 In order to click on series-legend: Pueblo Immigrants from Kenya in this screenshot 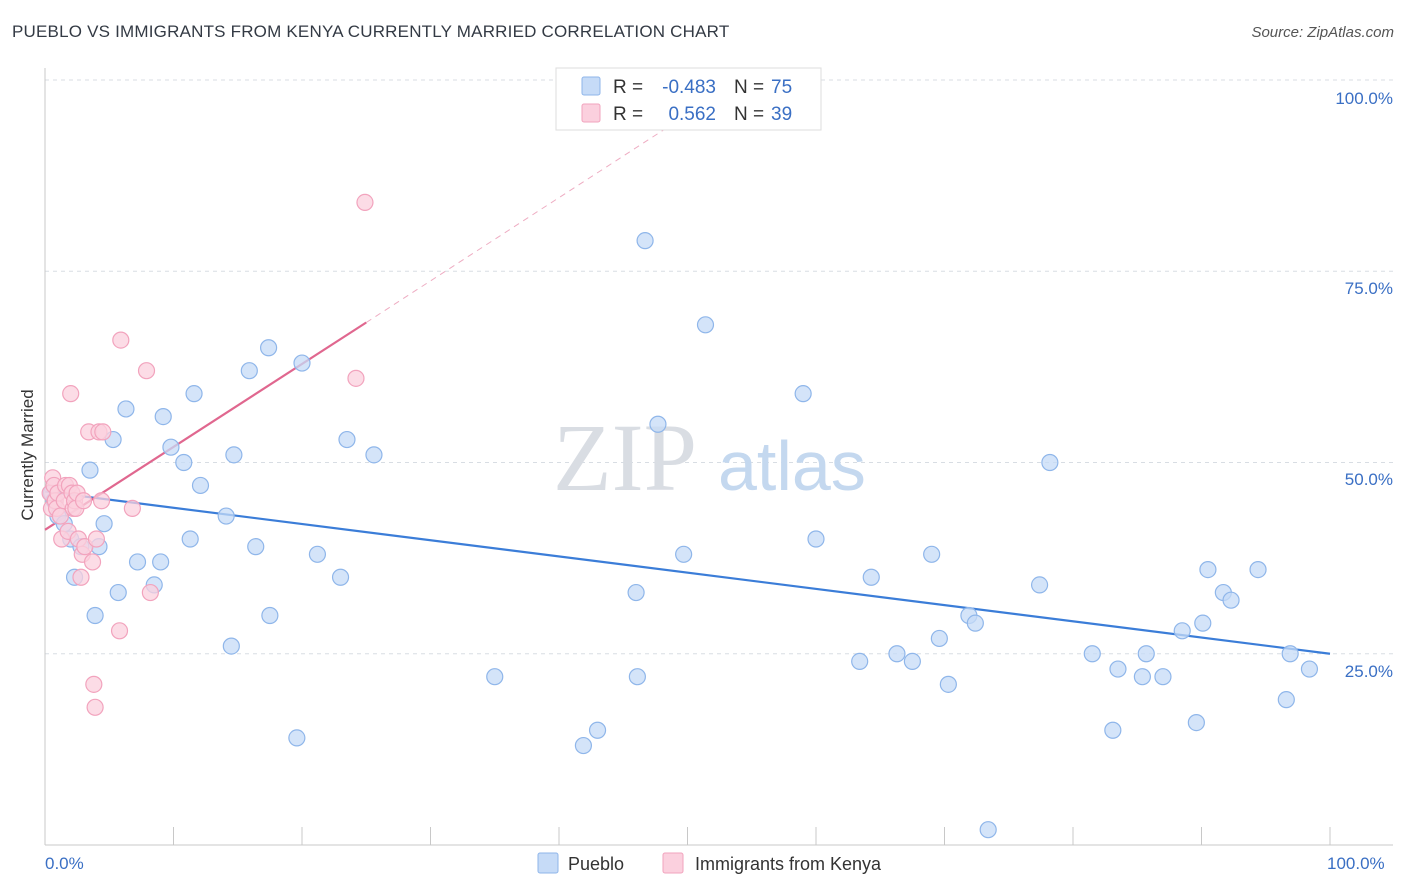, I will do `click(709, 863)`.